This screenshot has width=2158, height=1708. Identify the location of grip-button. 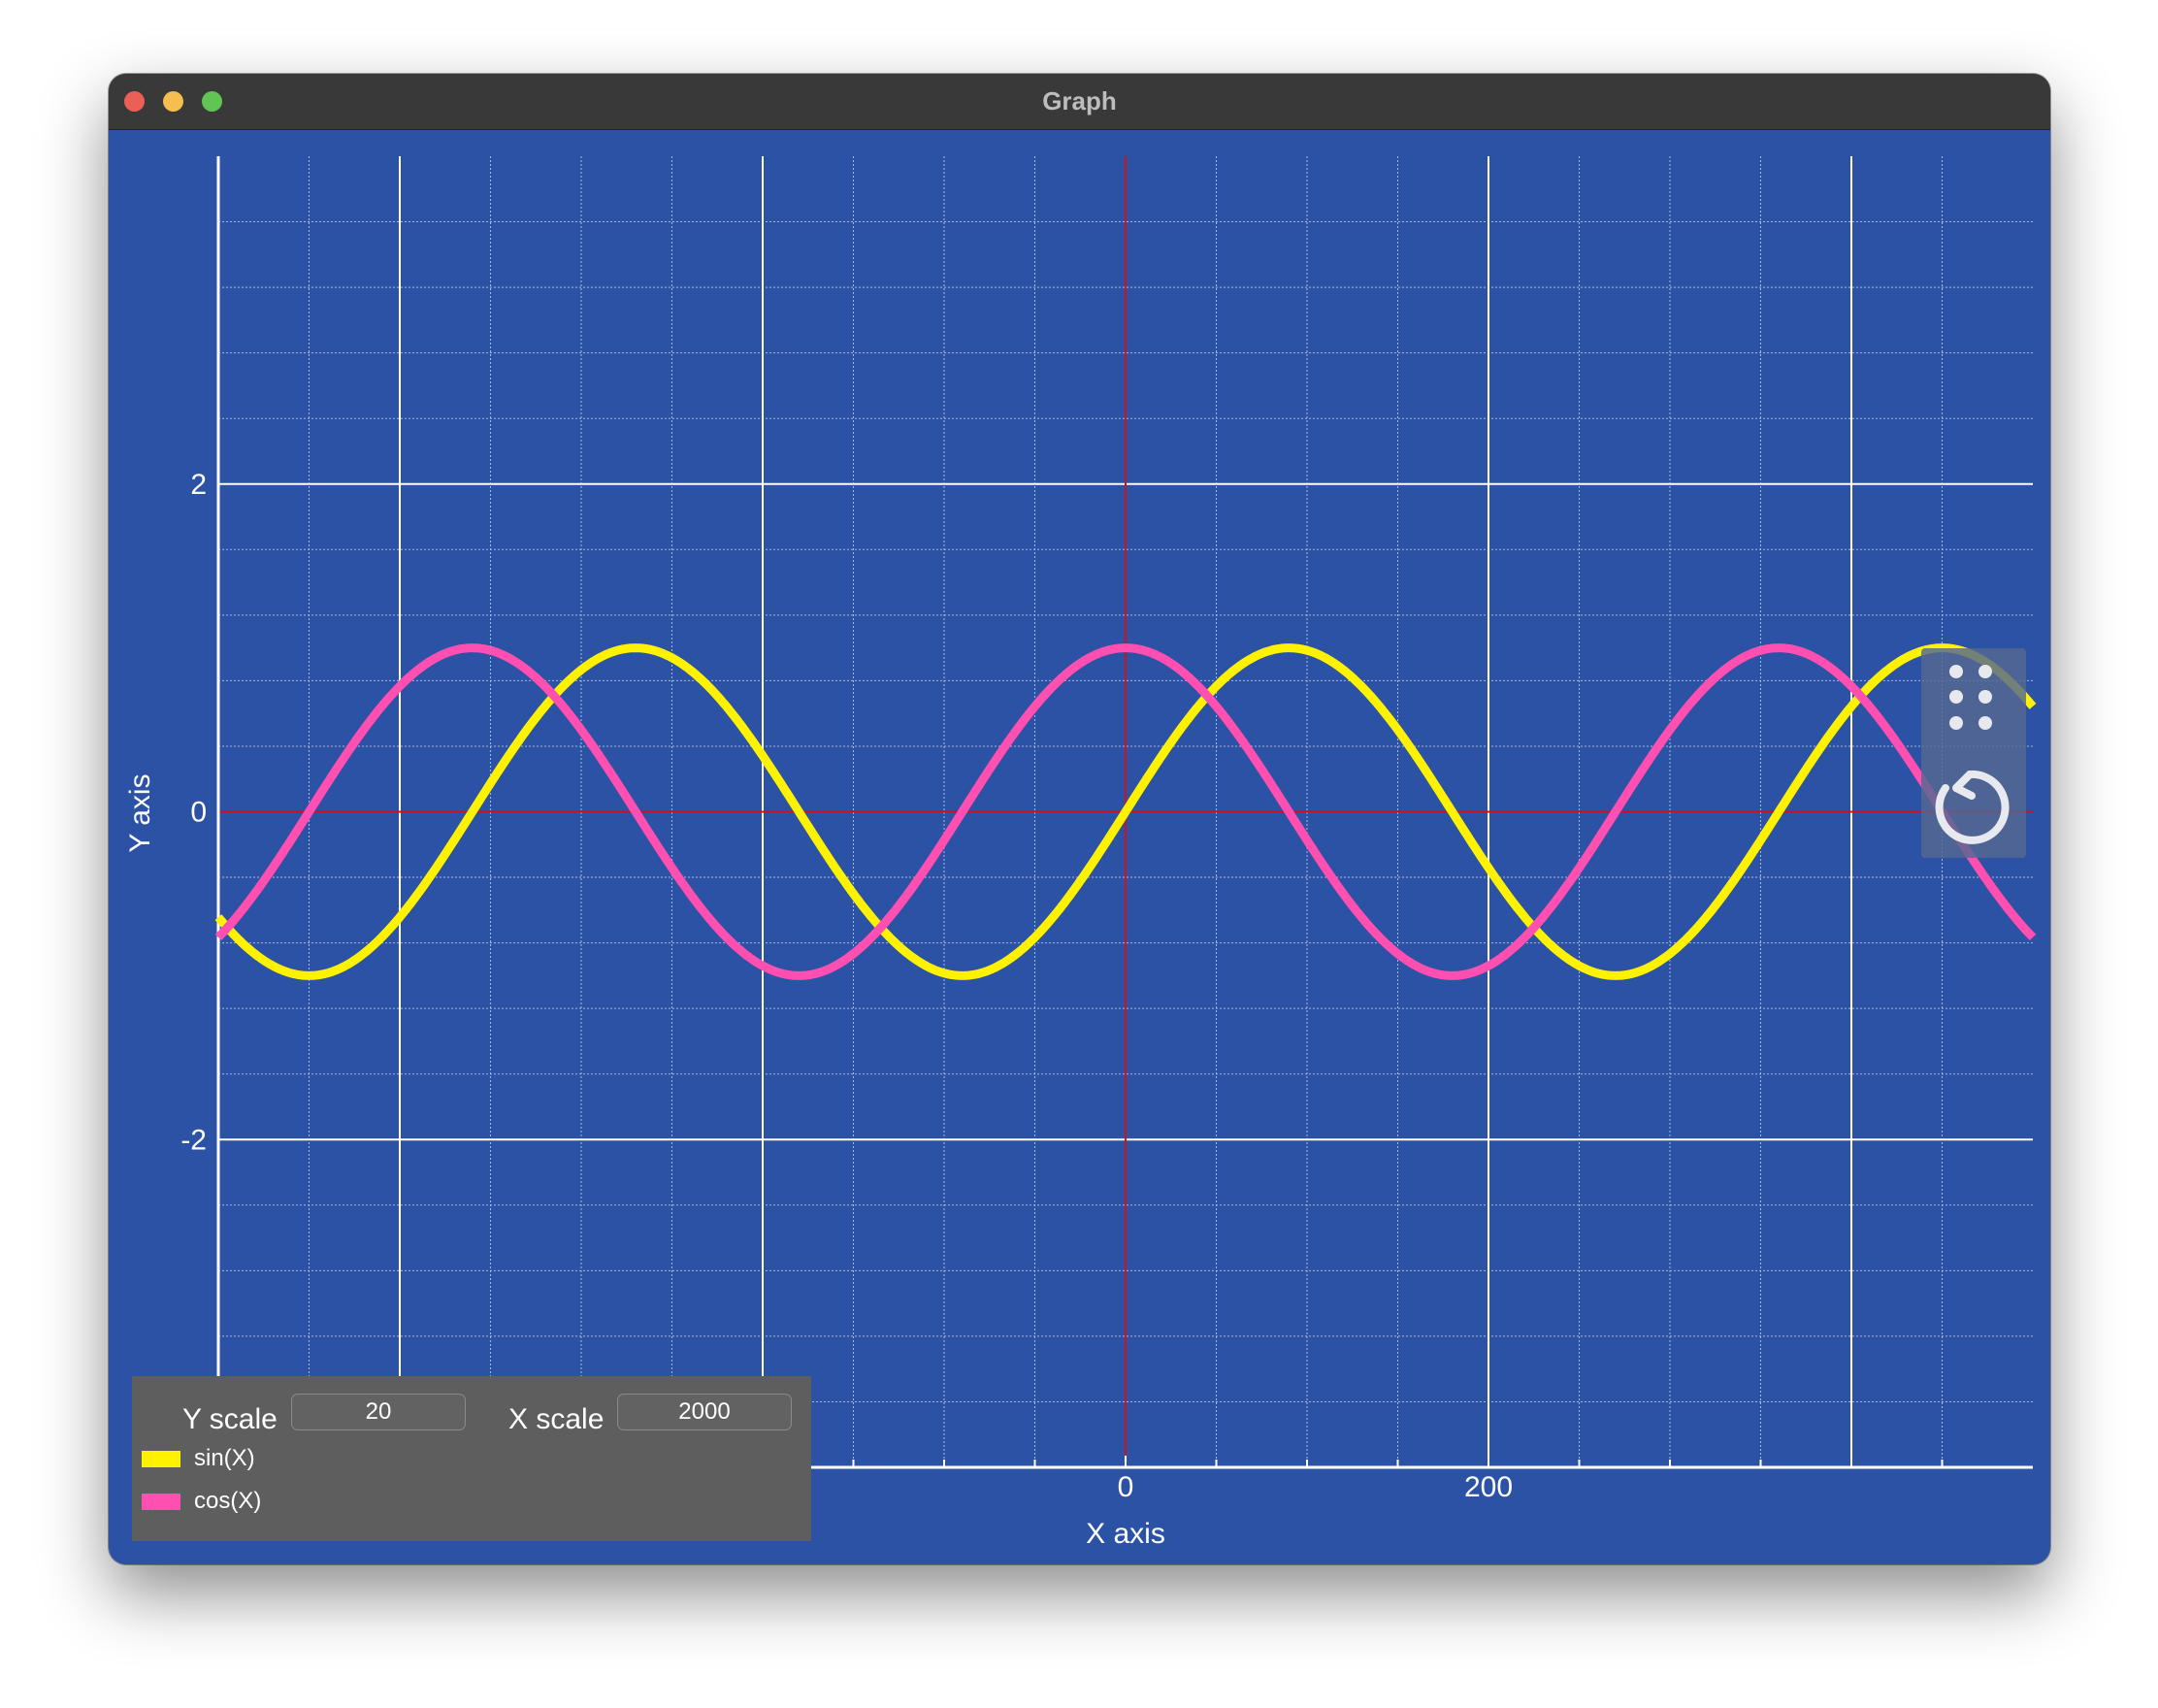
(1973, 700).